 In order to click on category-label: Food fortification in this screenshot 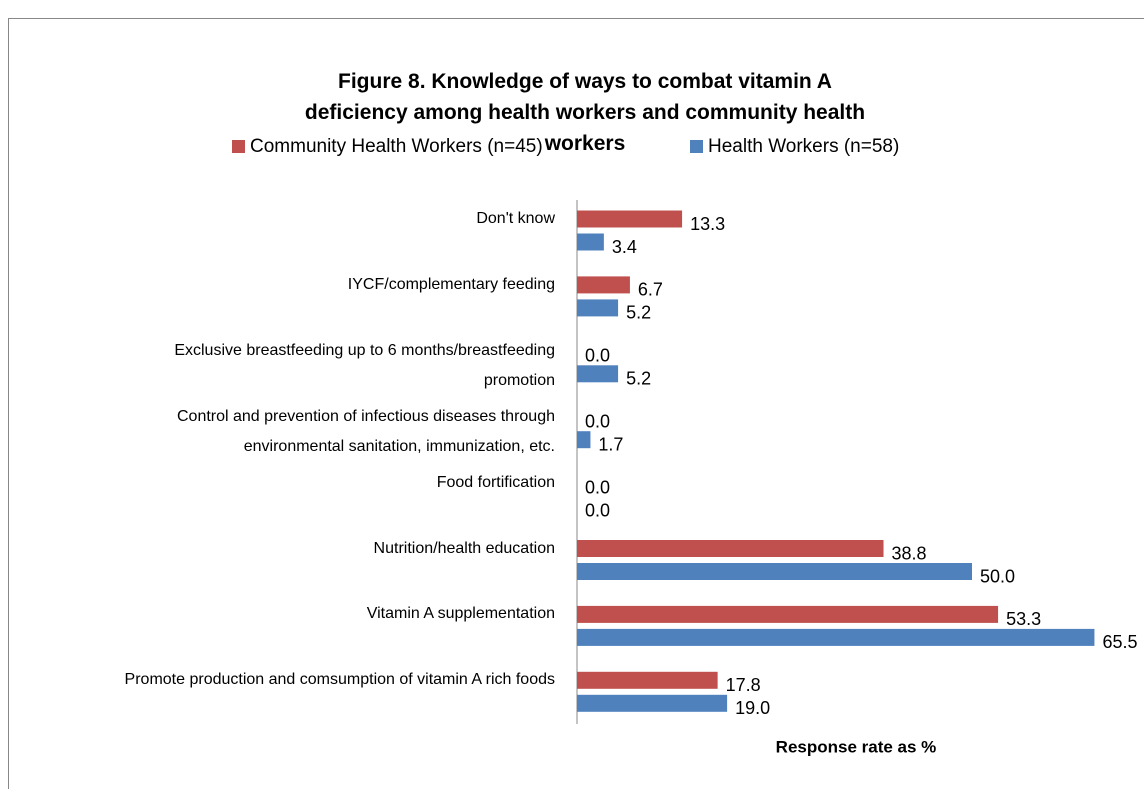, I will do `click(495, 482)`.